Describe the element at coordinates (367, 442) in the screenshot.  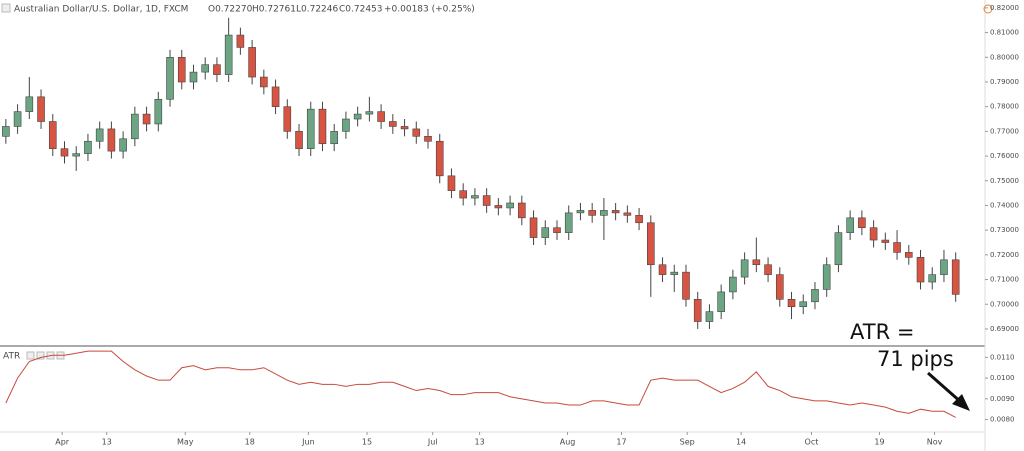
I see `x-tick-label: 15` at that location.